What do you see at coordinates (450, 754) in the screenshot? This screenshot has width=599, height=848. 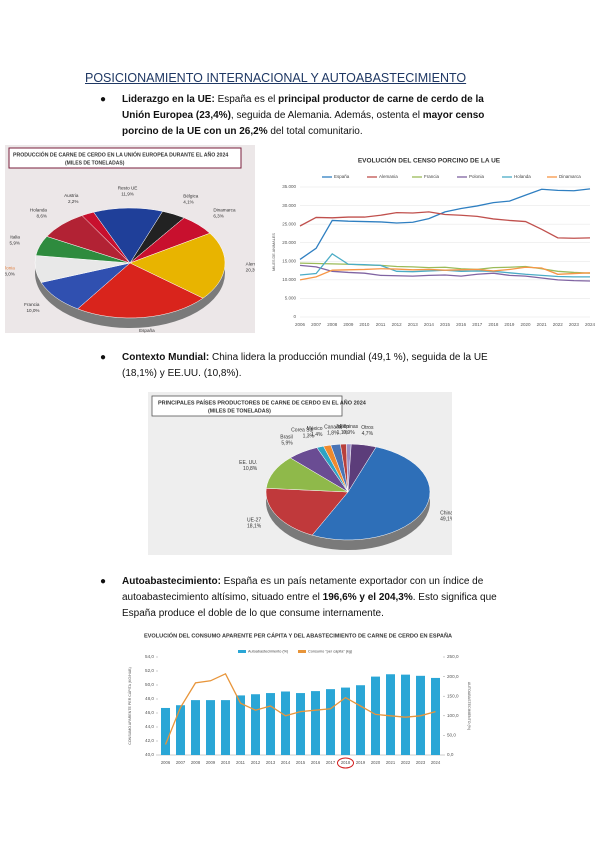 I see `y2-tick-label: 0,0` at bounding box center [450, 754].